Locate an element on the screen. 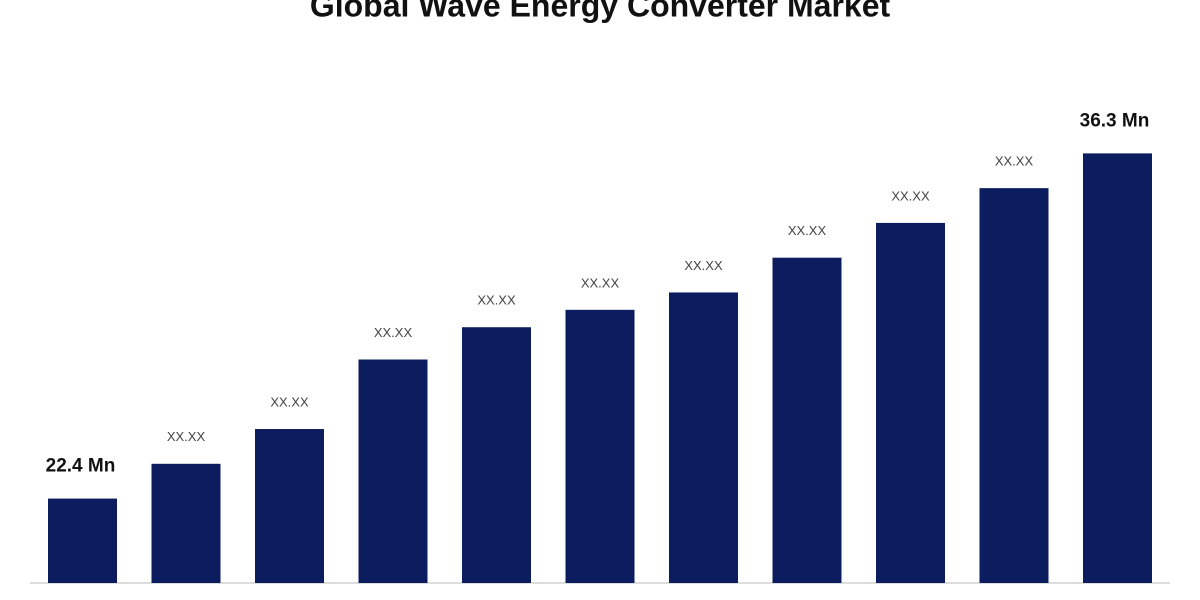 The height and width of the screenshot is (600, 1200). value-label: 36.3 Mn is located at coordinates (1115, 120).